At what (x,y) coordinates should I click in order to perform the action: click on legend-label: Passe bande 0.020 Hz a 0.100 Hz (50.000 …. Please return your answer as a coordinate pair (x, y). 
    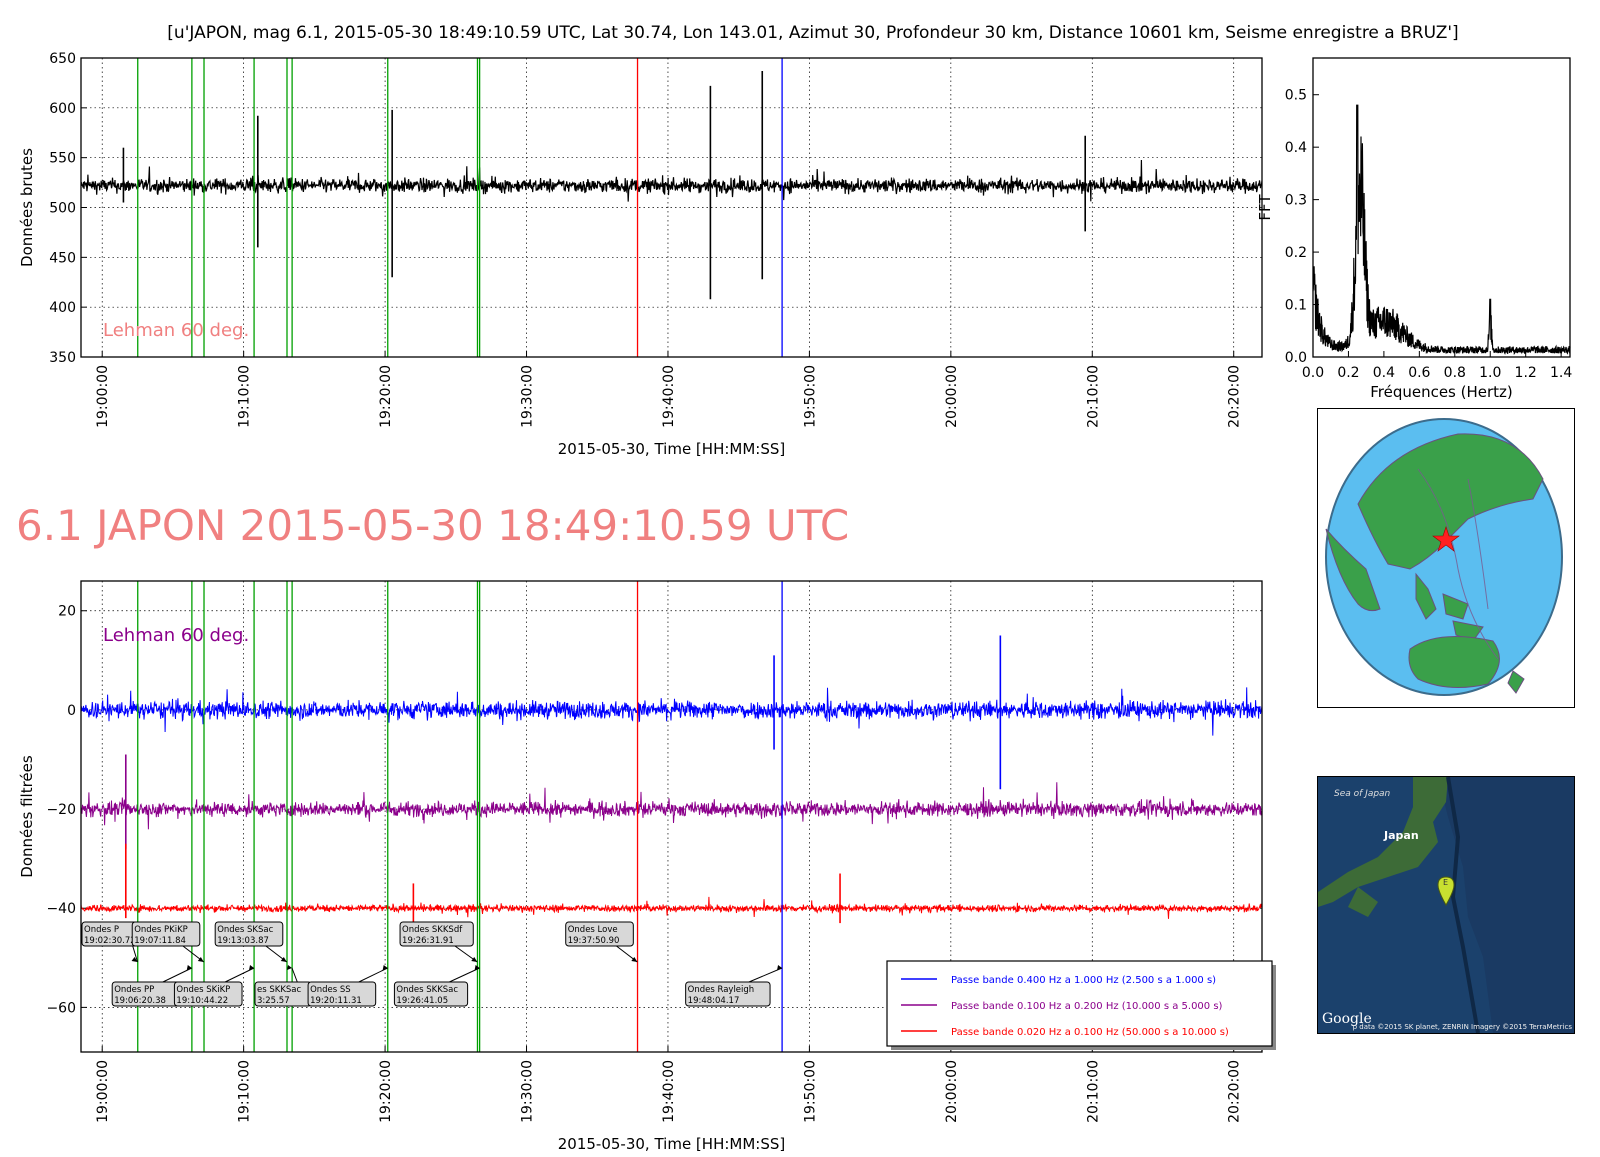
    Looking at the image, I should click on (1090, 1032).